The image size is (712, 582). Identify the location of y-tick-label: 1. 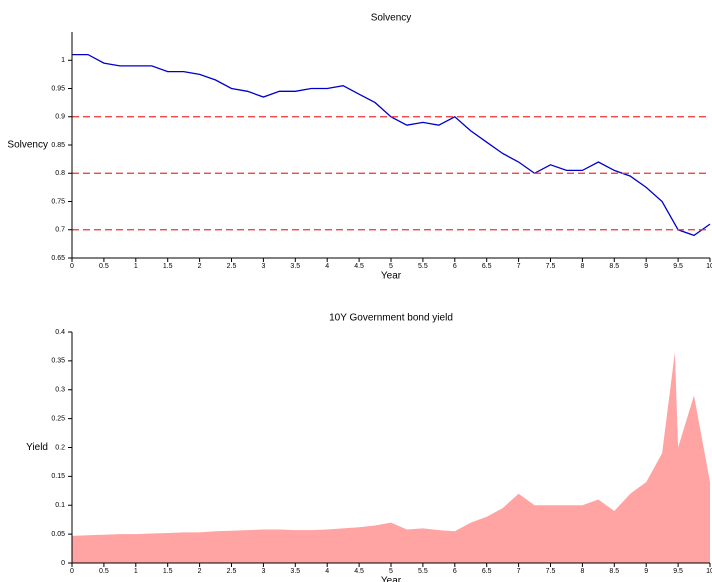
(63, 60).